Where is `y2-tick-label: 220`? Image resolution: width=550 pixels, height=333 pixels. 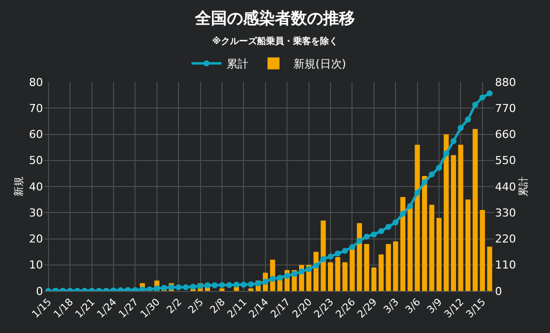 y2-tick-label: 220 is located at coordinates (505, 239).